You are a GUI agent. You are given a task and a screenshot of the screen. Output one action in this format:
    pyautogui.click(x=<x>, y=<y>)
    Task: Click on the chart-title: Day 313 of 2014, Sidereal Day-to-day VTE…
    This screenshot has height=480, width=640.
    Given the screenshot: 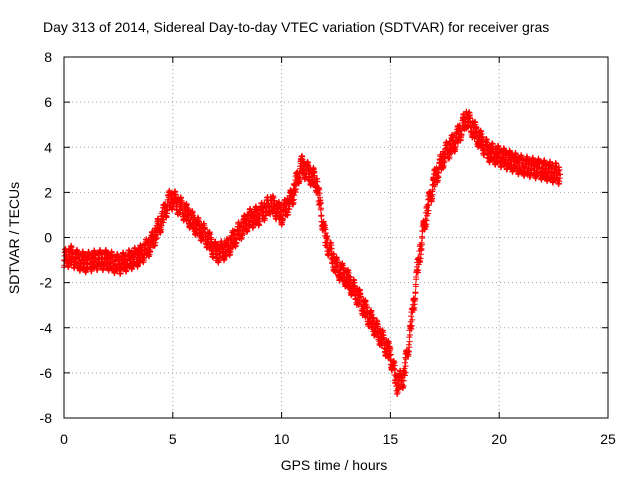 What is the action you would take?
    pyautogui.click(x=296, y=27)
    